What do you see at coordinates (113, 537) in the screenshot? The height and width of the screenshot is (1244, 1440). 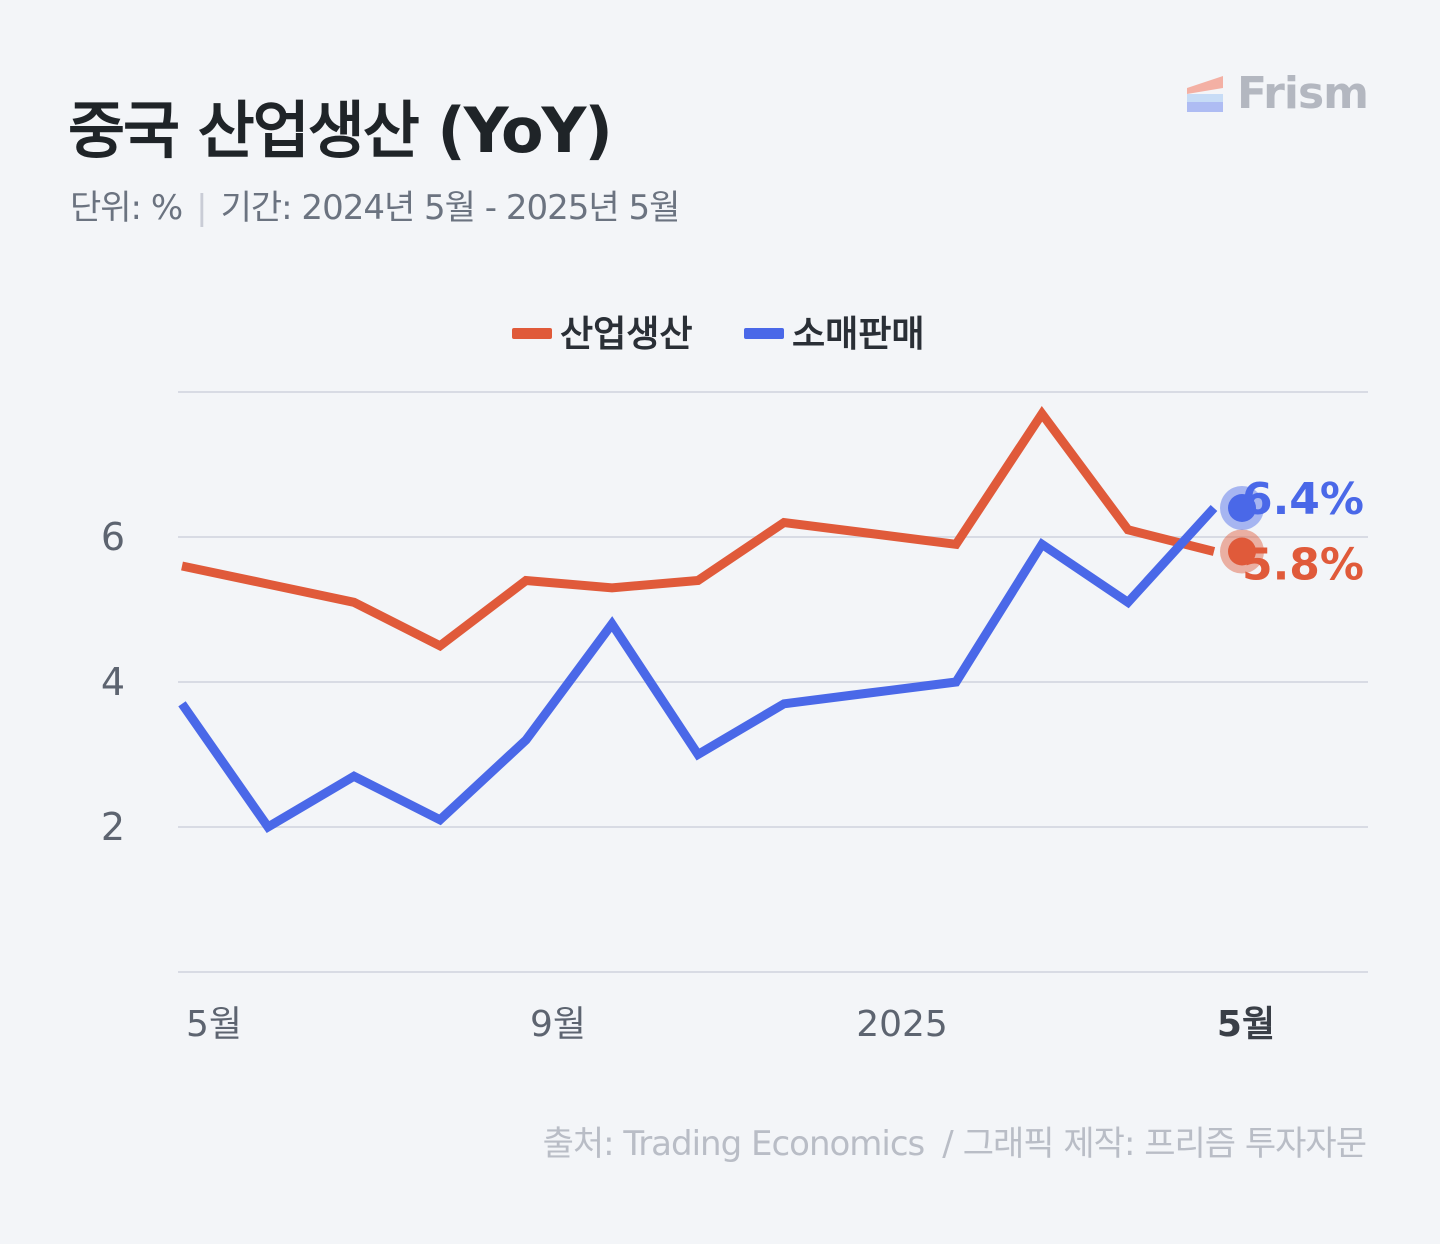 I see `y-tick-label: 6` at bounding box center [113, 537].